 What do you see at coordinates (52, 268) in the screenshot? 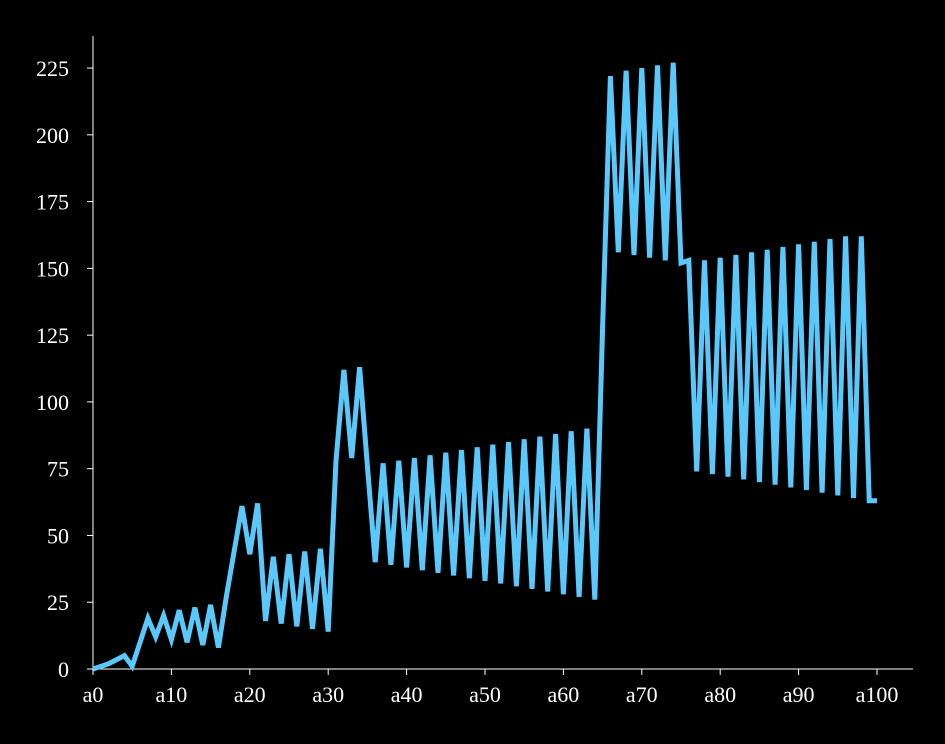
I see `y-tick-label: 150` at bounding box center [52, 268].